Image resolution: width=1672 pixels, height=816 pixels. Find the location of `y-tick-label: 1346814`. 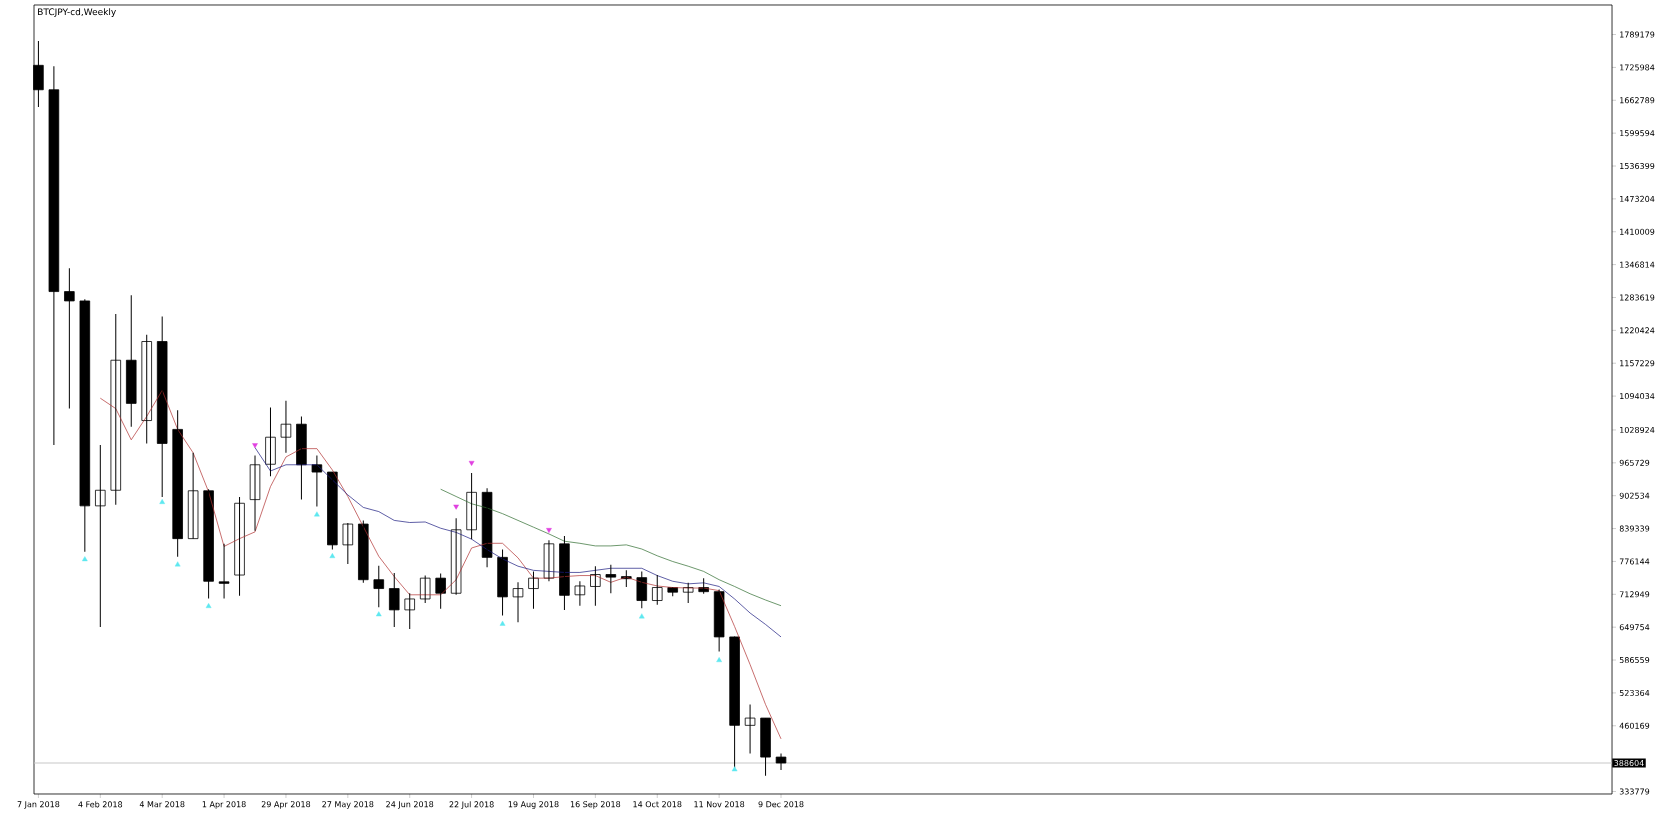

y-tick-label: 1346814 is located at coordinates (1637, 264).